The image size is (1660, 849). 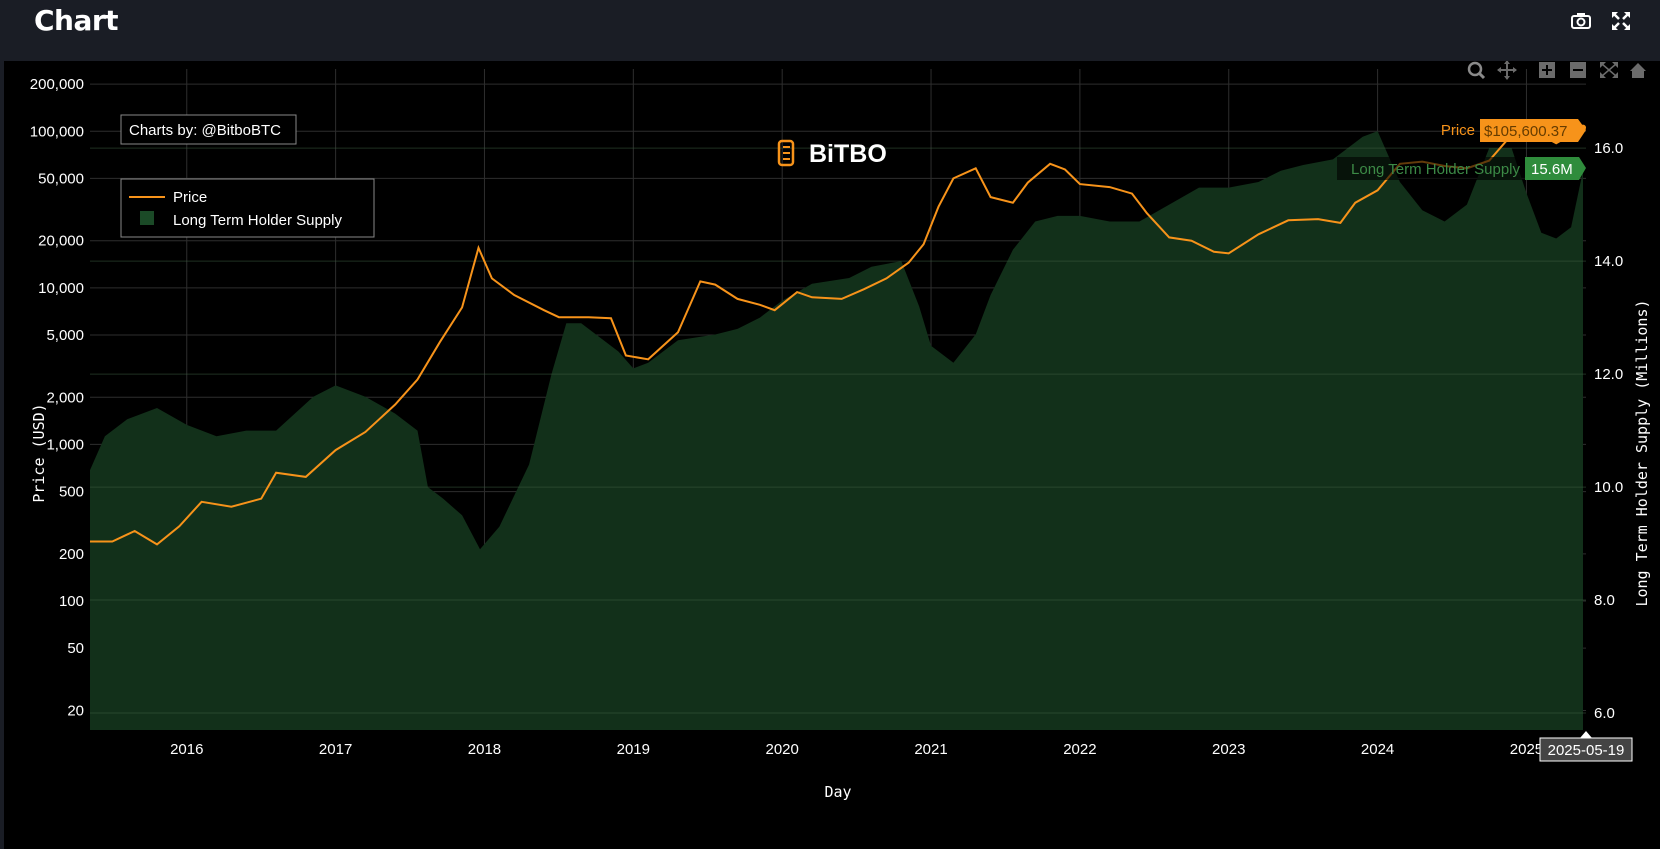 I want to click on modebar, so click(x=1556, y=70).